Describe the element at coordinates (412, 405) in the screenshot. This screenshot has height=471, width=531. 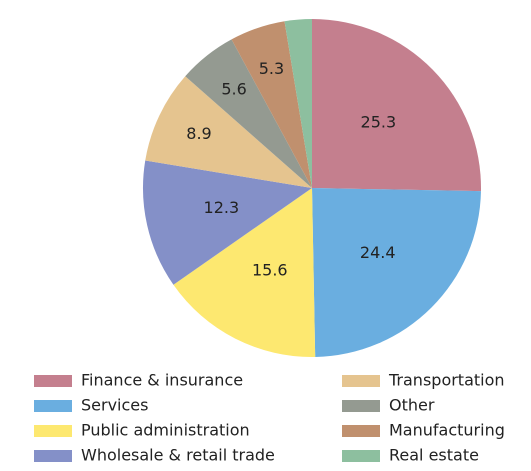
I see `legend-label: Other` at that location.